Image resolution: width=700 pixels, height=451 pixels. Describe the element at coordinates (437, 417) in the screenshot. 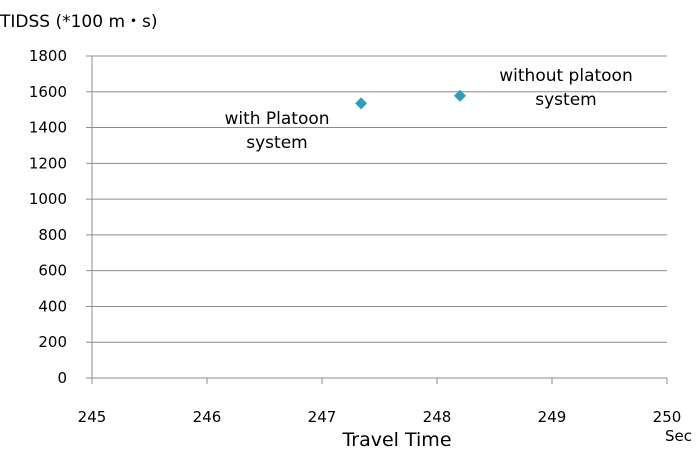

I see `x-tick-label: 248` at that location.